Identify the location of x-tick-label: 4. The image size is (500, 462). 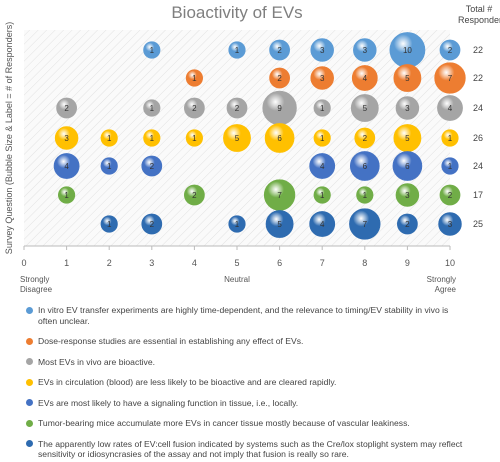
(194, 263).